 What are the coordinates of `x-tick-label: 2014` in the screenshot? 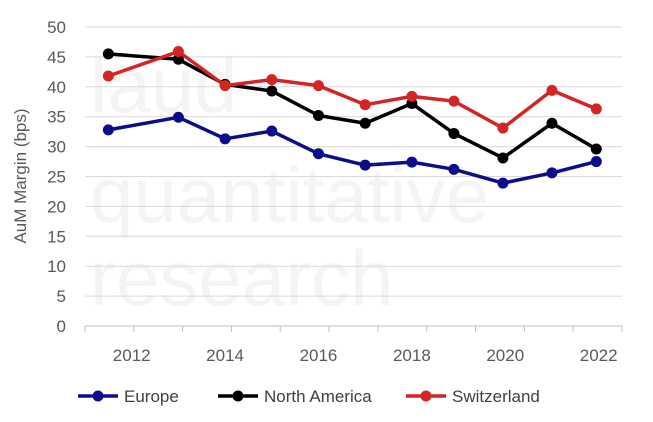 It's located at (225, 355).